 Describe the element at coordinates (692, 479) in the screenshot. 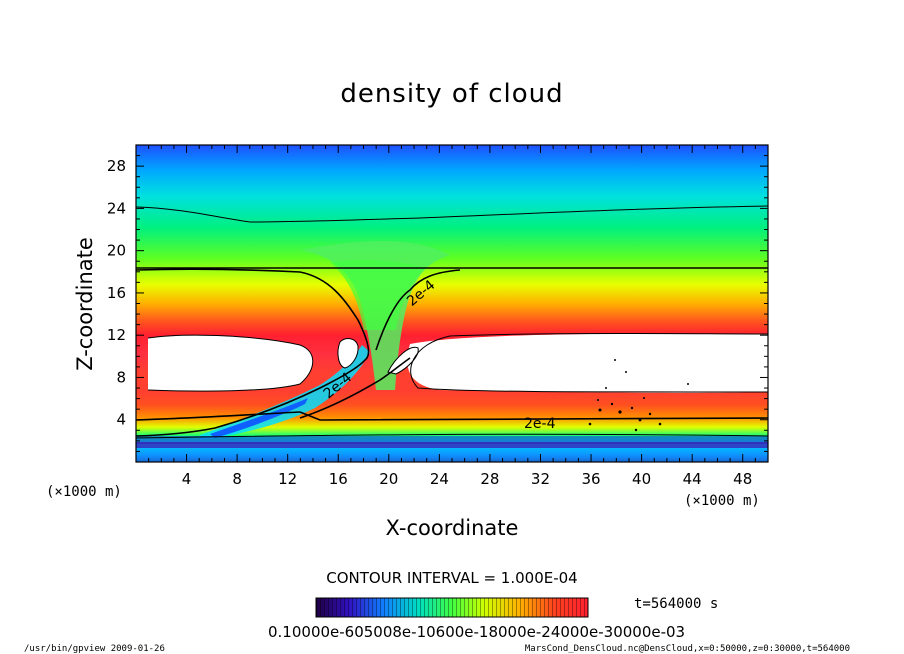

I see `x-tick-label: 44` at that location.